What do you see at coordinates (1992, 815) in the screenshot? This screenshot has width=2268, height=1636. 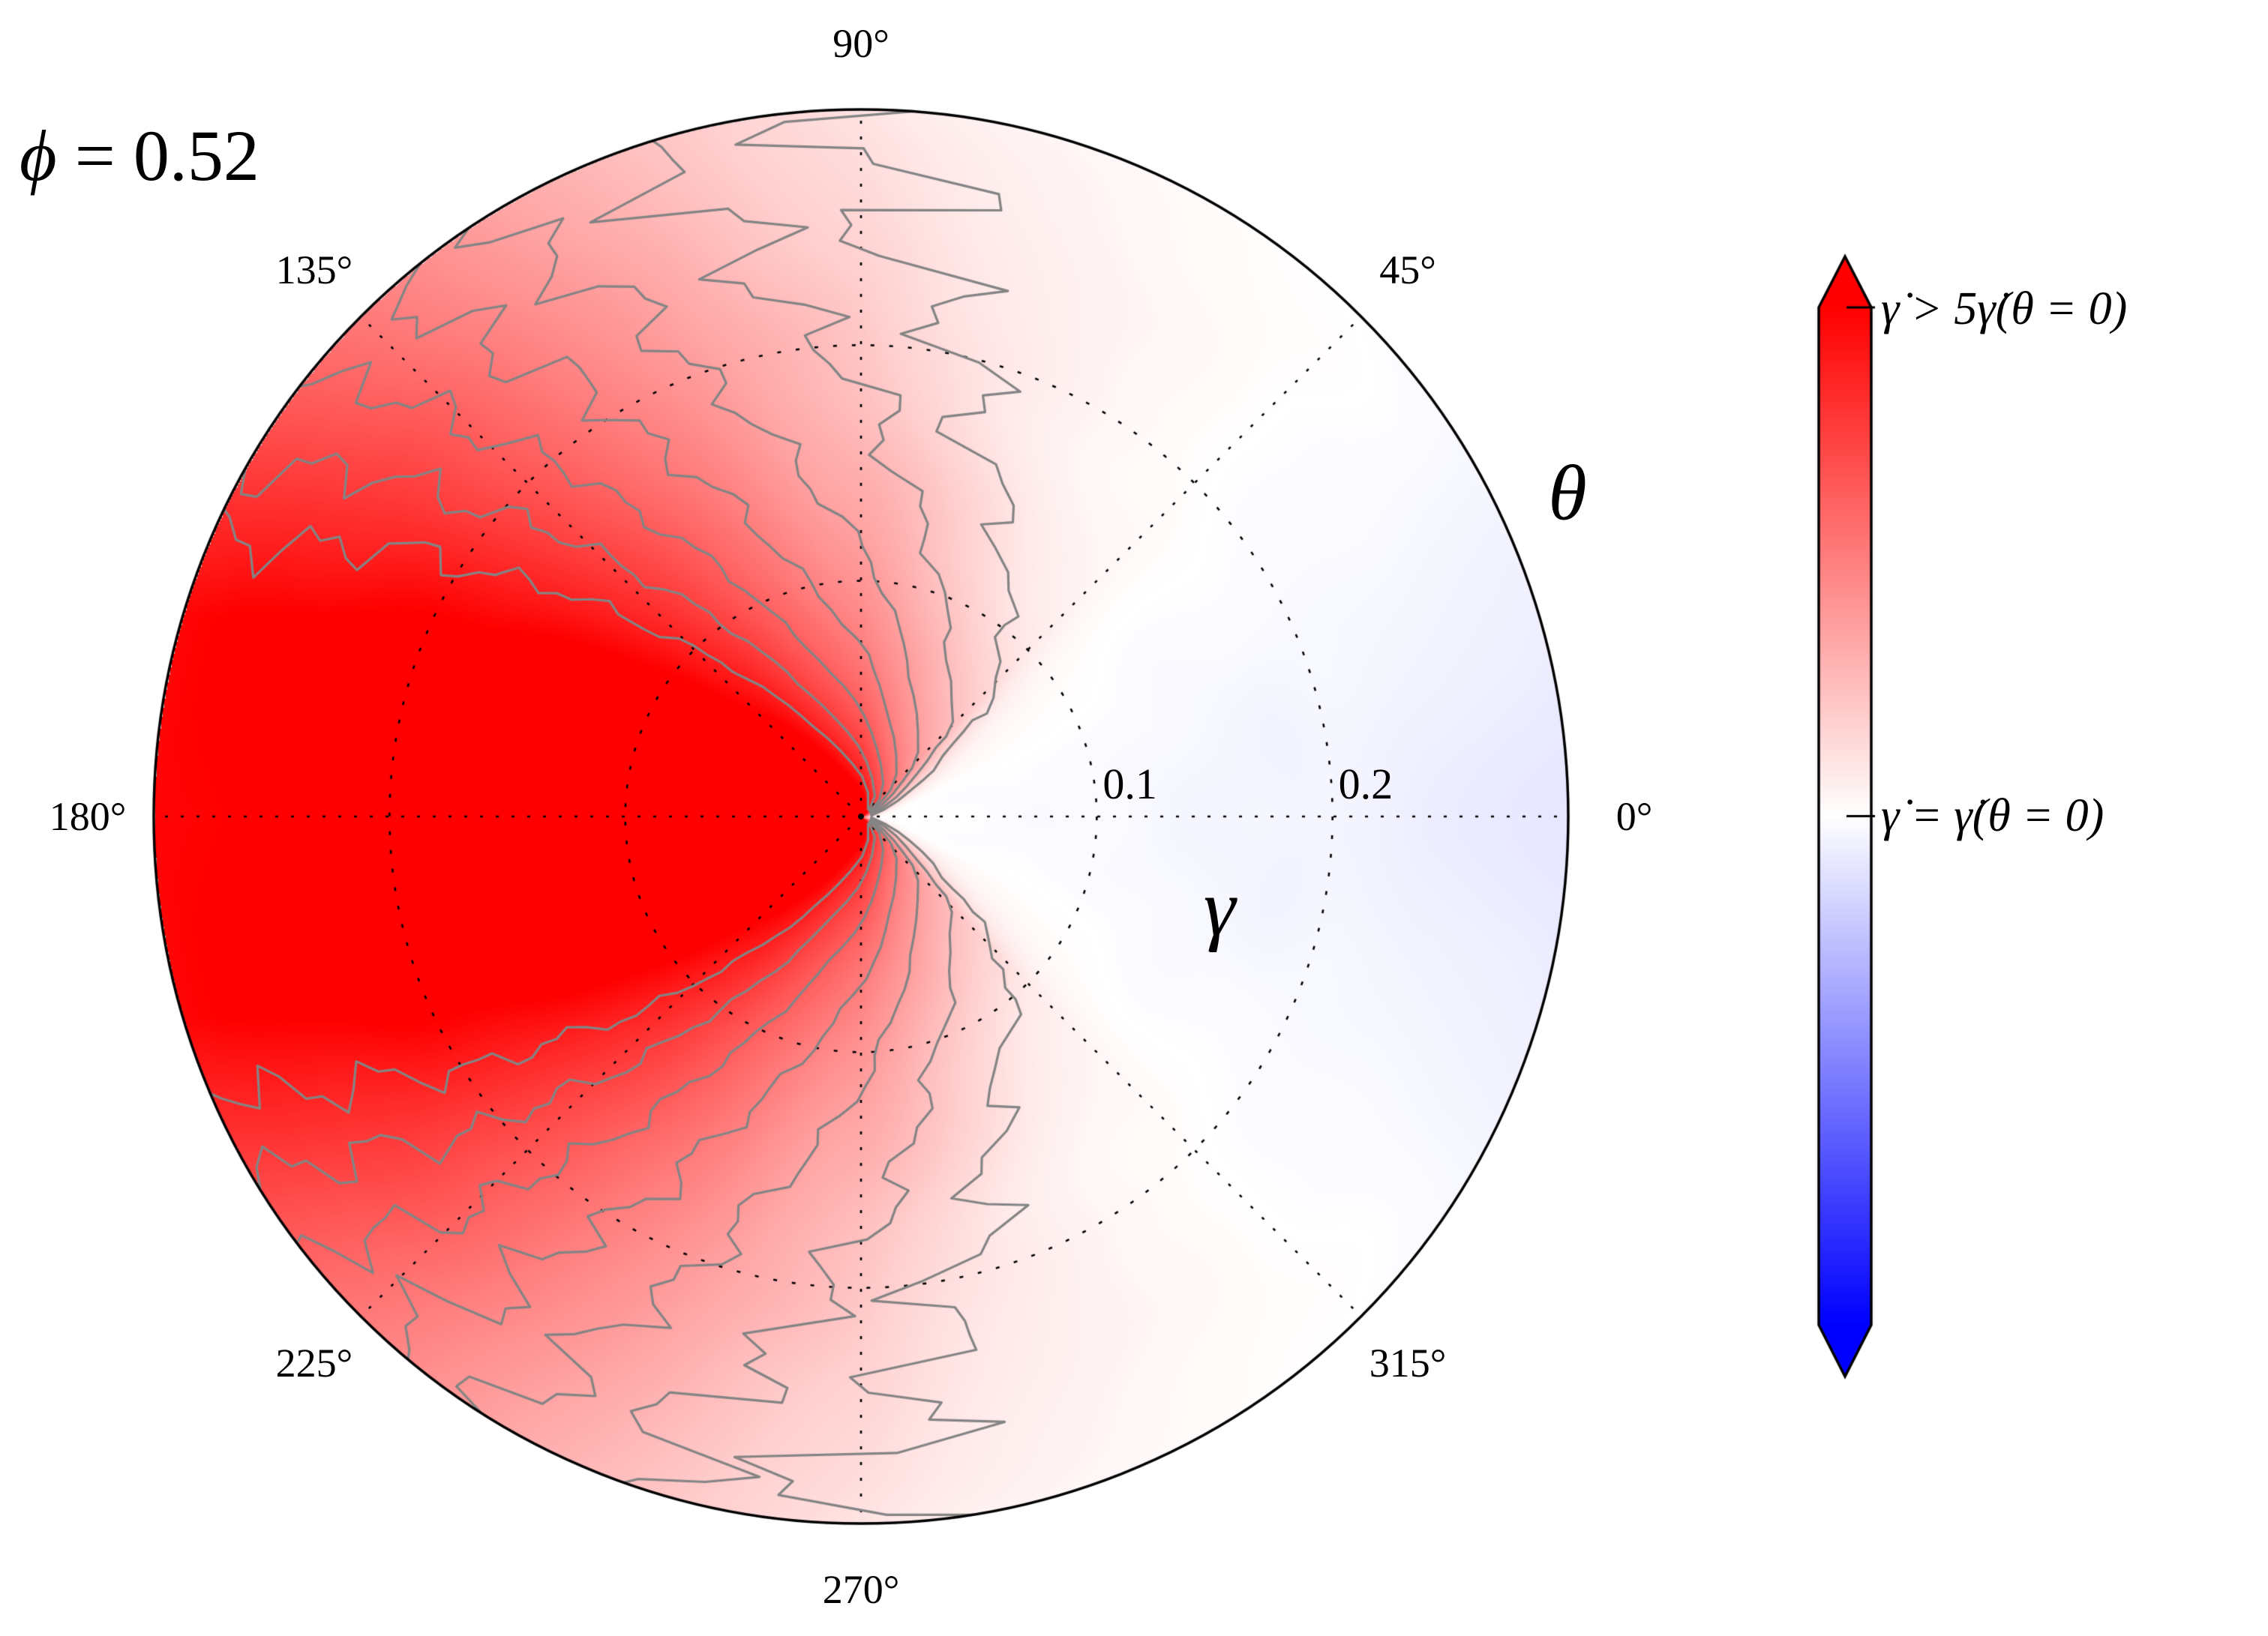 I see `colorbar-mid-label: γ̇ = γ̇(θ = 0)` at bounding box center [1992, 815].